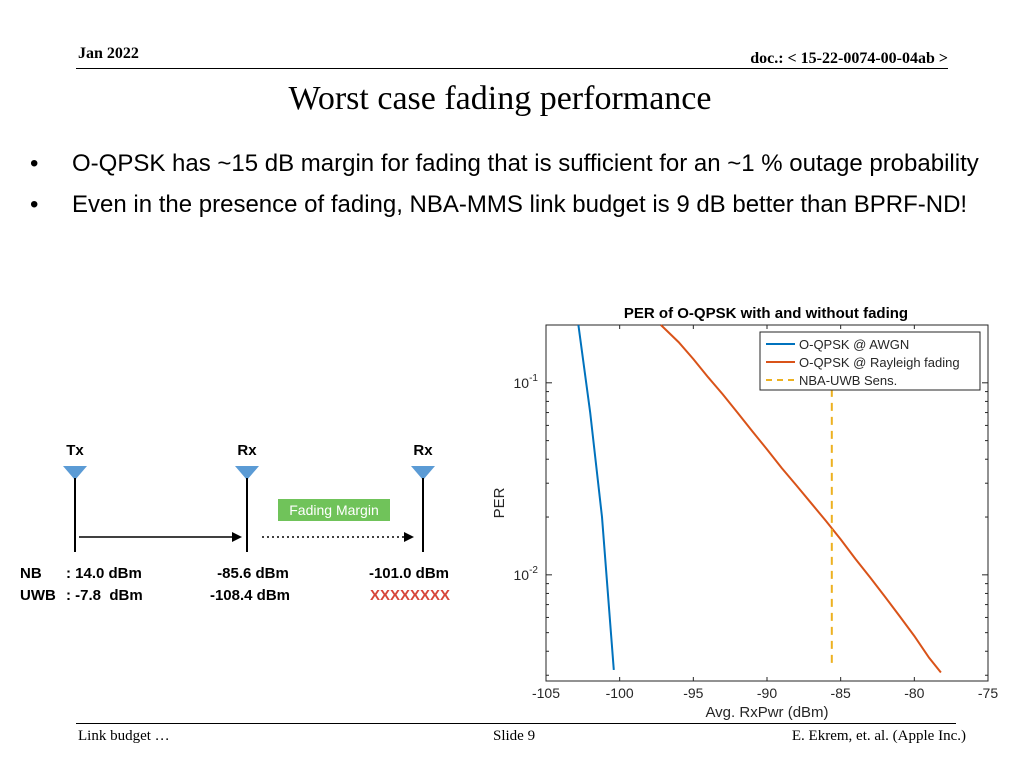 Image resolution: width=1024 pixels, height=768 pixels. What do you see at coordinates (409, 573) in the screenshot?
I see `nb-rx-2: -101.0 dBm` at bounding box center [409, 573].